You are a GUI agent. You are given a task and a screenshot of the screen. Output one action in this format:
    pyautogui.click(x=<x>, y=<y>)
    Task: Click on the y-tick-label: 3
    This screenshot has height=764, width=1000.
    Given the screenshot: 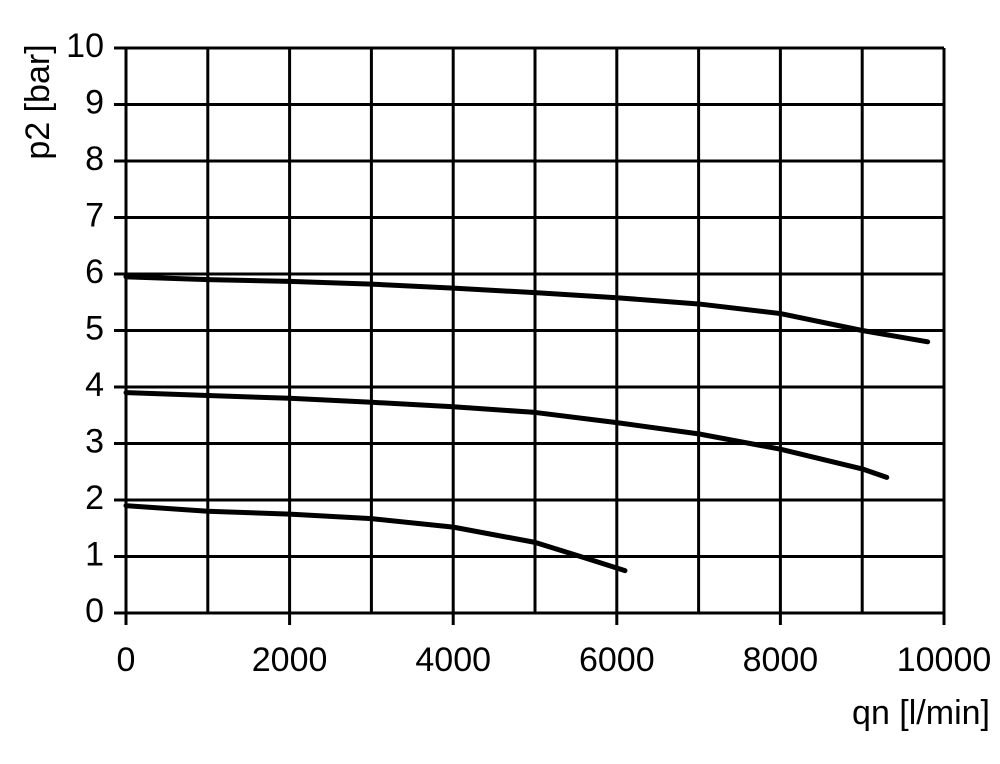 What is the action you would take?
    pyautogui.click(x=94, y=441)
    